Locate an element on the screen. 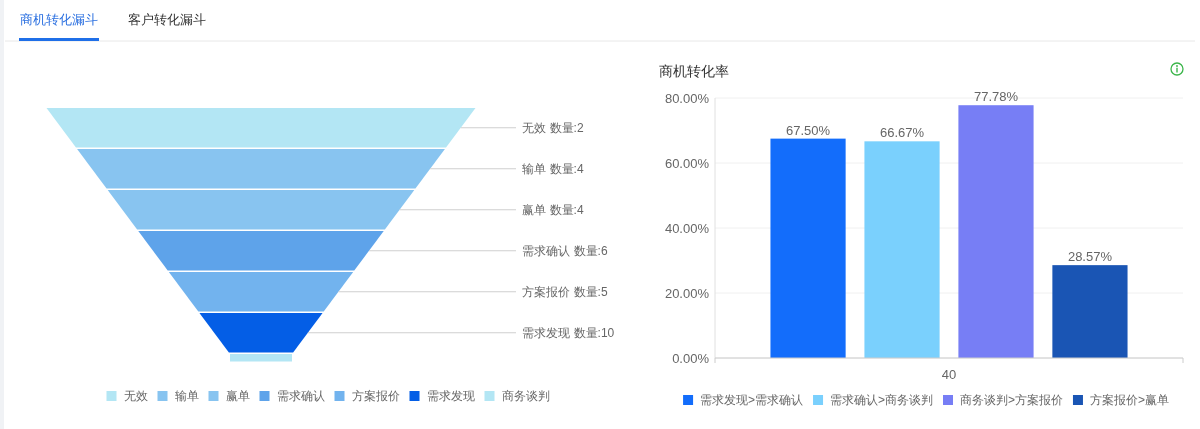  data-label: 67.50% is located at coordinates (808, 130).